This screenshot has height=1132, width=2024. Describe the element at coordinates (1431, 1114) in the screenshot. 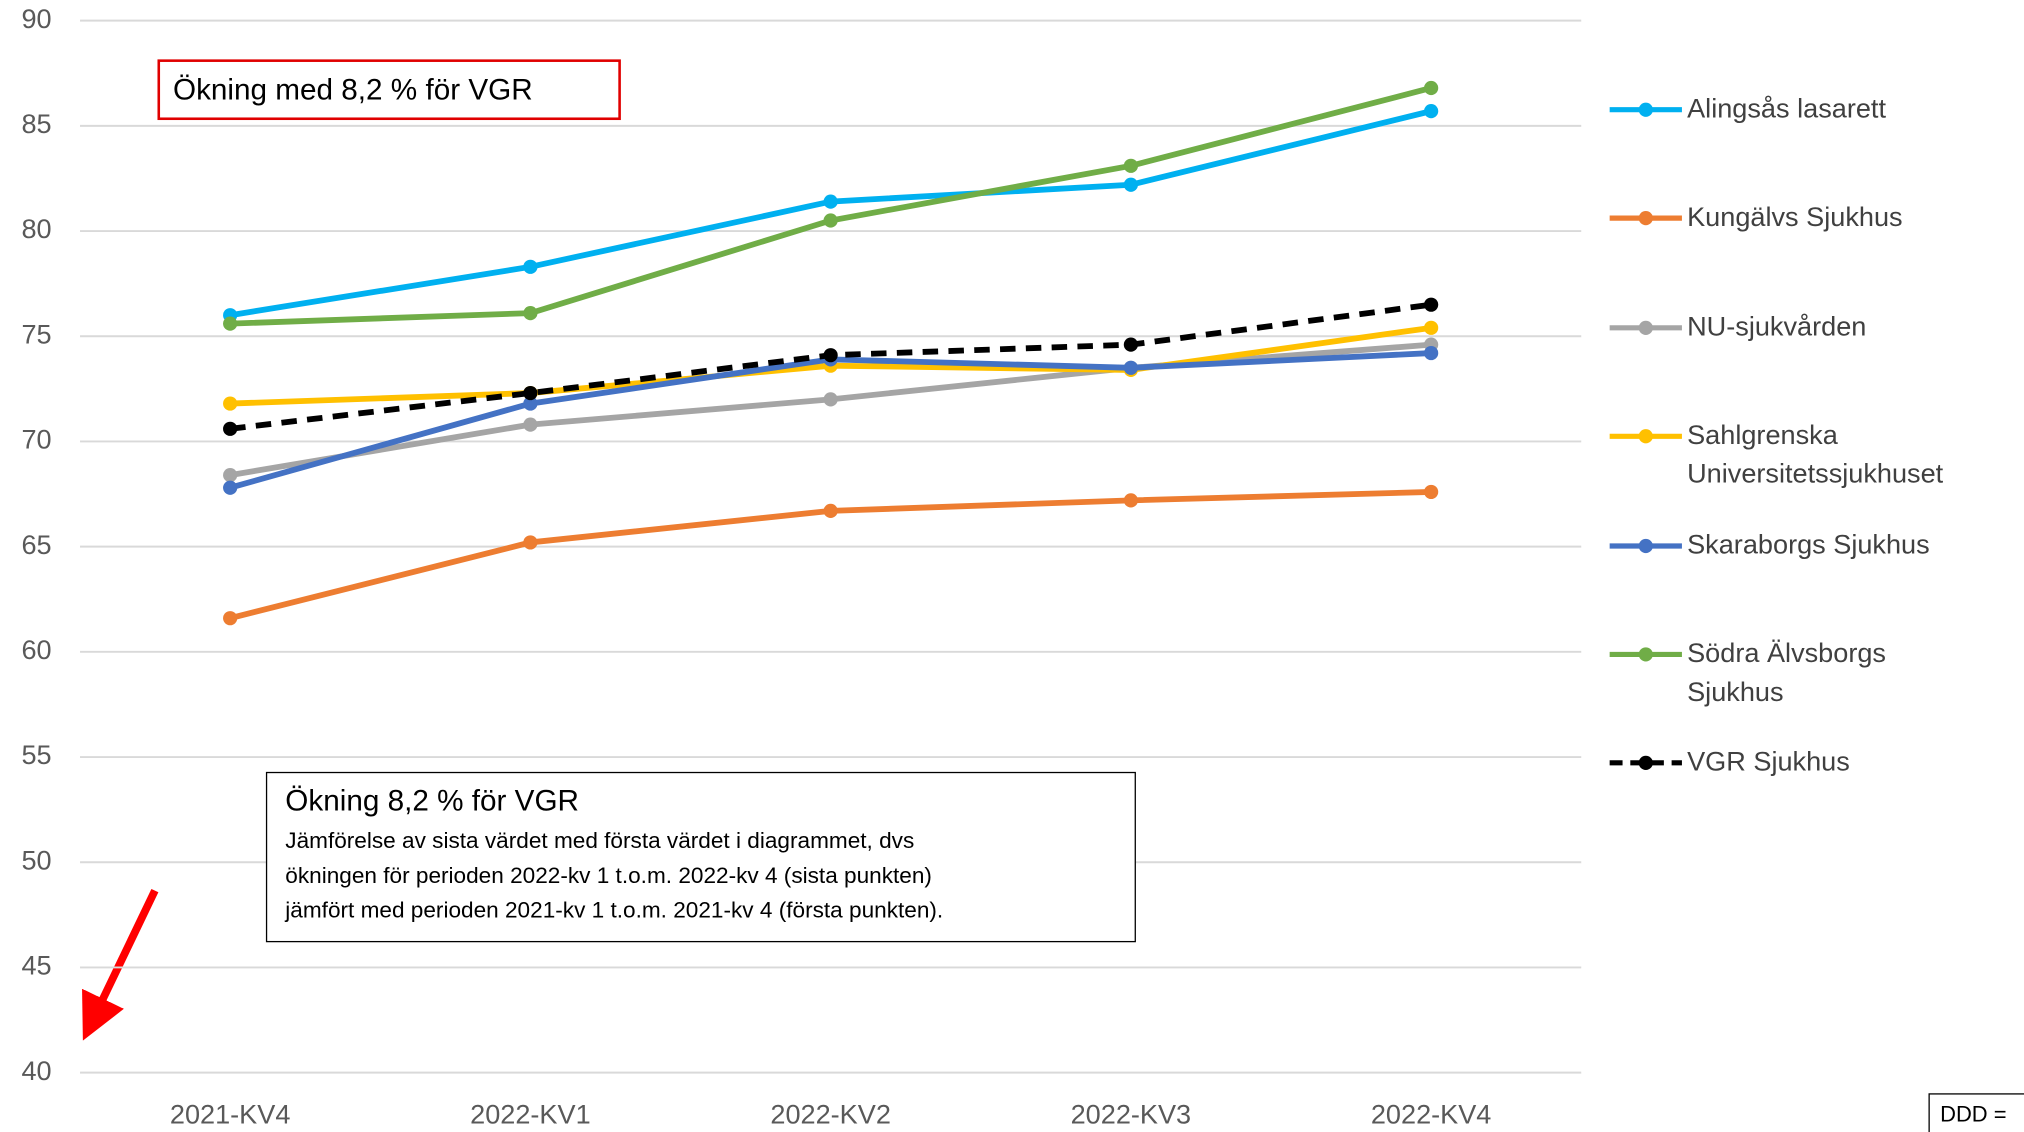

I see `x-tick-label: 2022-KV4` at that location.